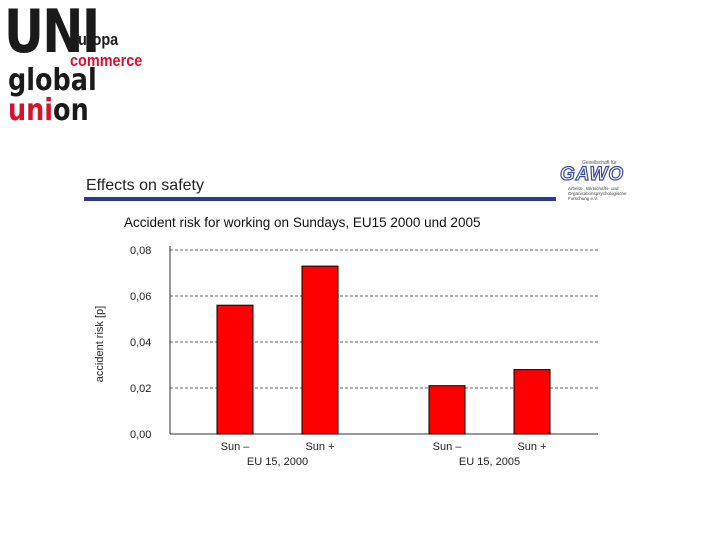 The image size is (720, 540). What do you see at coordinates (140, 251) in the screenshot?
I see `y-tick-label: 0,08` at bounding box center [140, 251].